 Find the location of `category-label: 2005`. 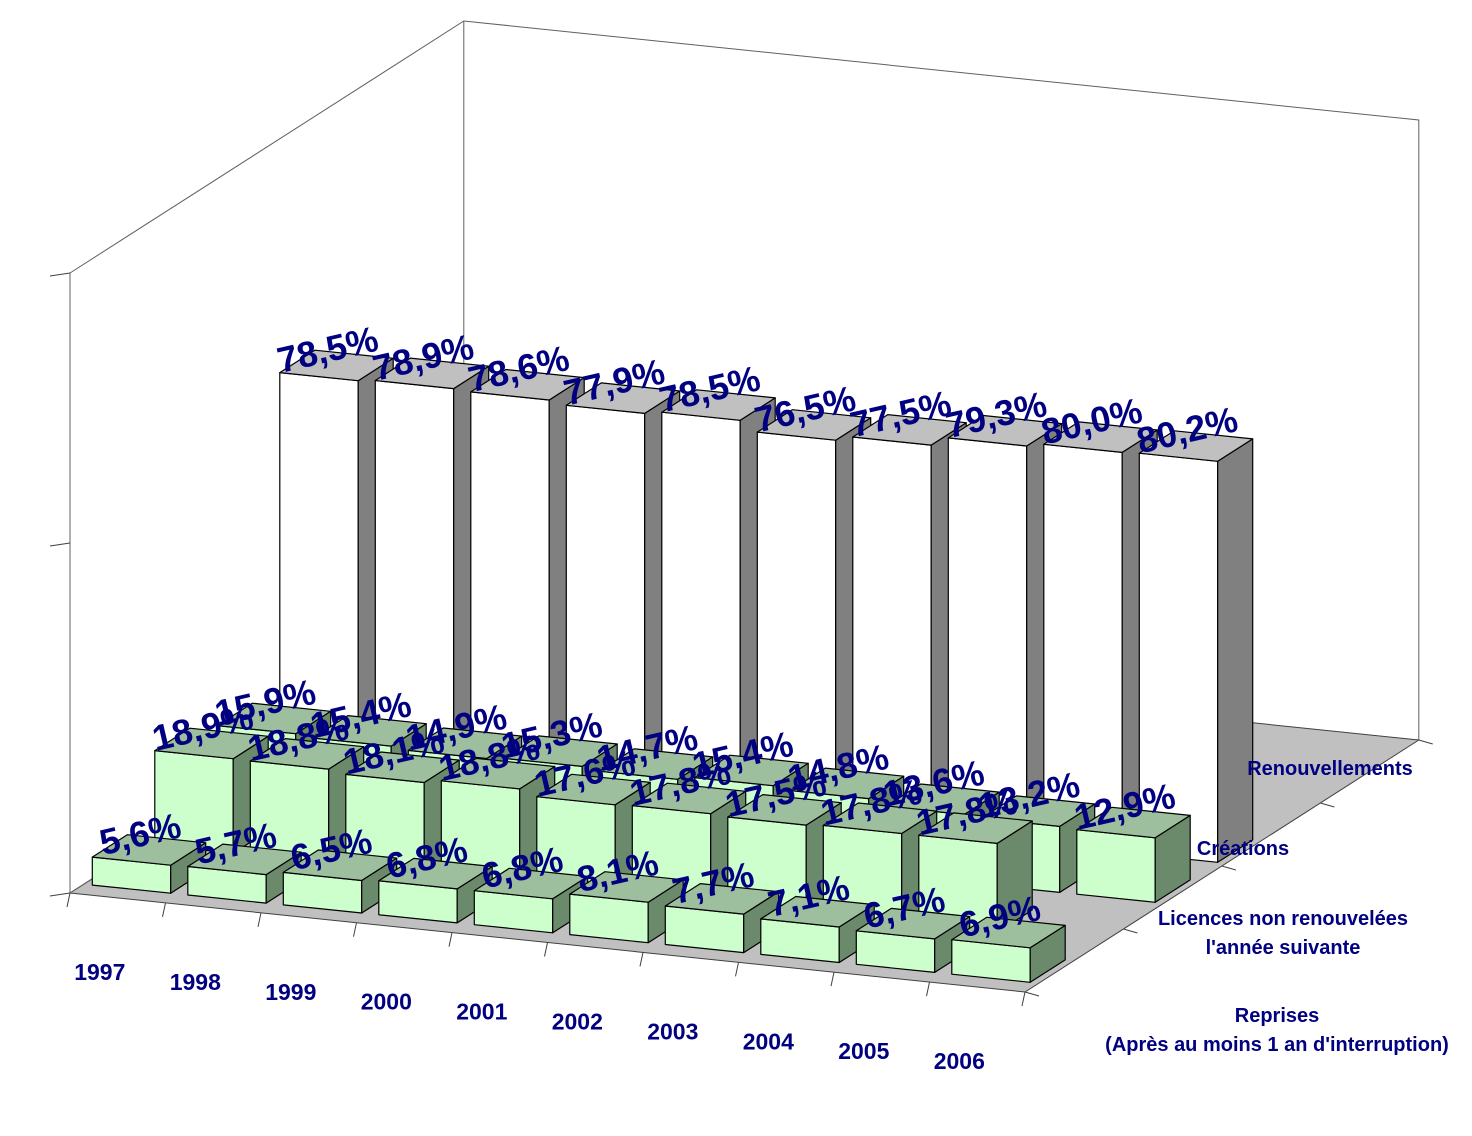

category-label: 2005 is located at coordinates (863, 1051).